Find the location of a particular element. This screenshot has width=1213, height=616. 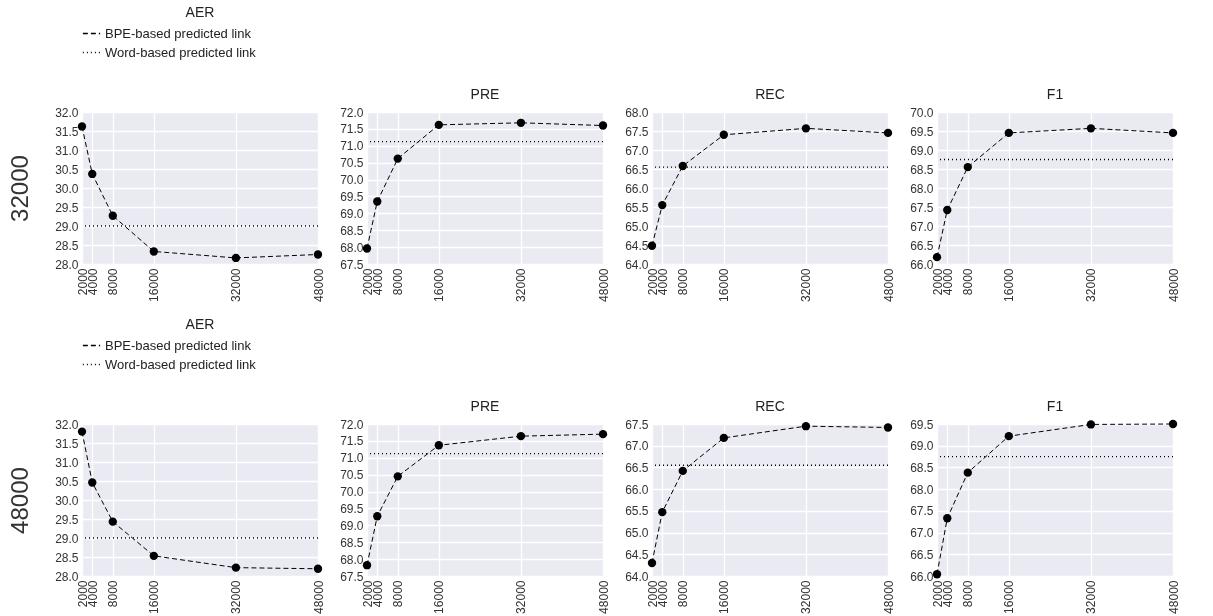

y-tick-label: 30.5 is located at coordinates (67, 481).